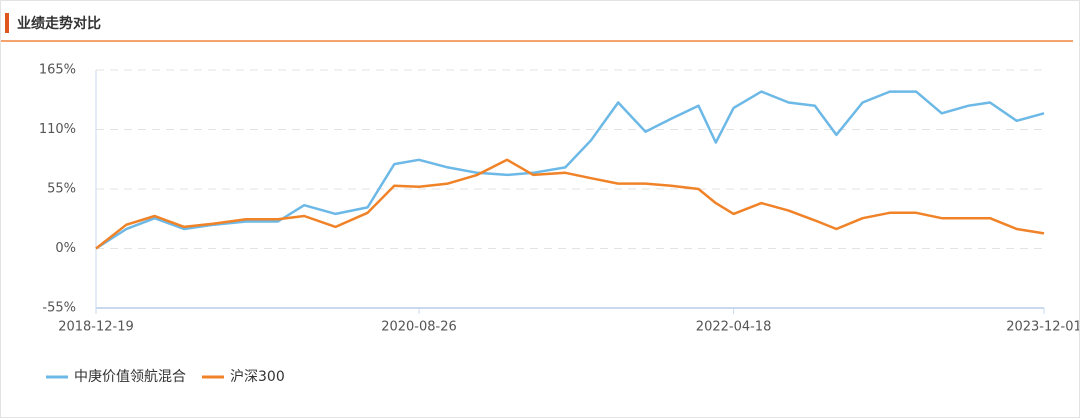 The width and height of the screenshot is (1080, 418). What do you see at coordinates (734, 327) in the screenshot?
I see `x-tick-label: 2022-04-18` at bounding box center [734, 327].